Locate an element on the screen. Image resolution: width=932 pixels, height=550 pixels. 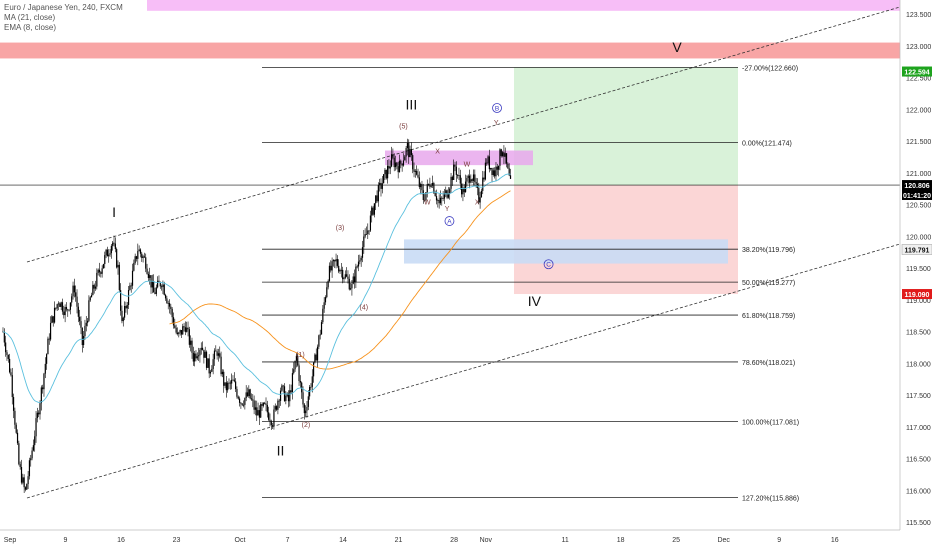
price-tick-label: 119.000 is located at coordinates (918, 301).